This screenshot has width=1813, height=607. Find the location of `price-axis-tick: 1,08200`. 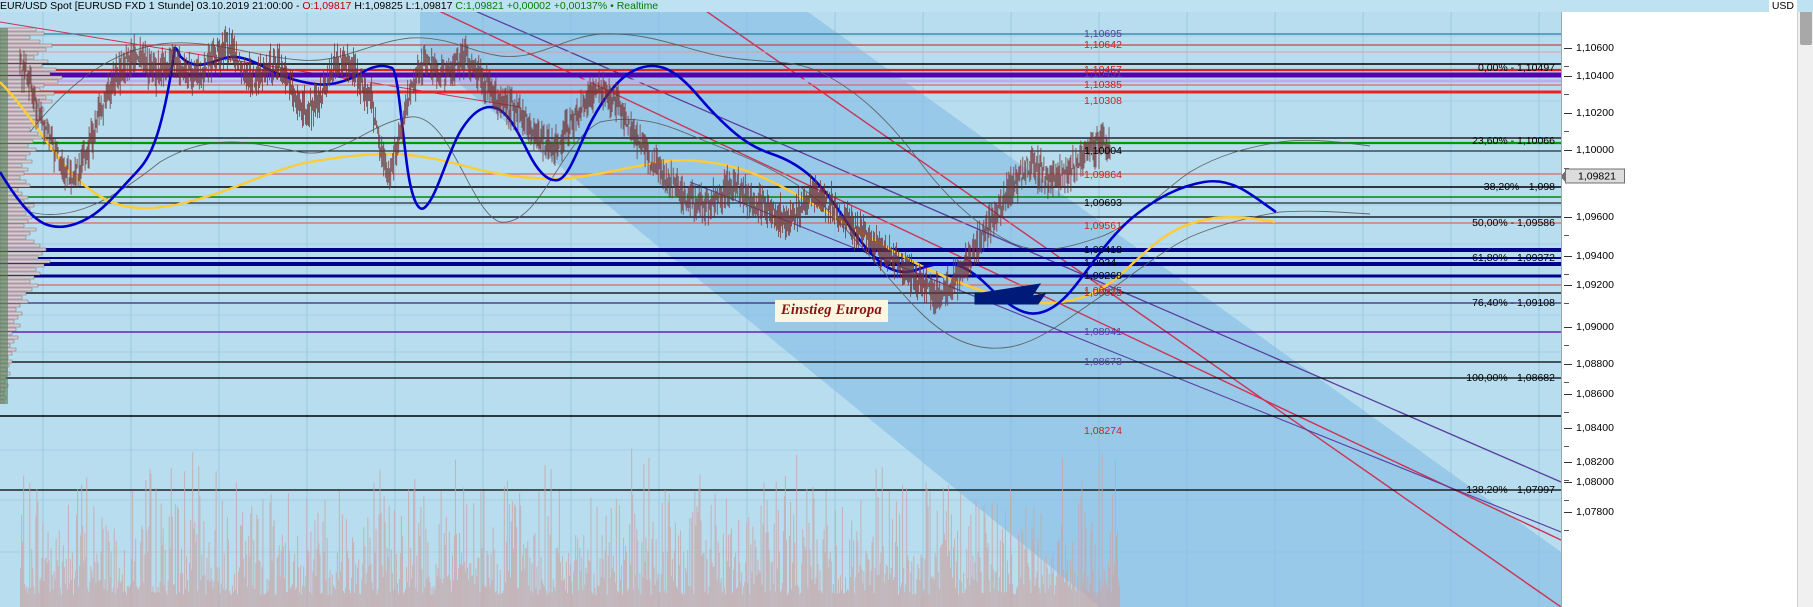

price-axis-tick: 1,08200 is located at coordinates (1588, 462).